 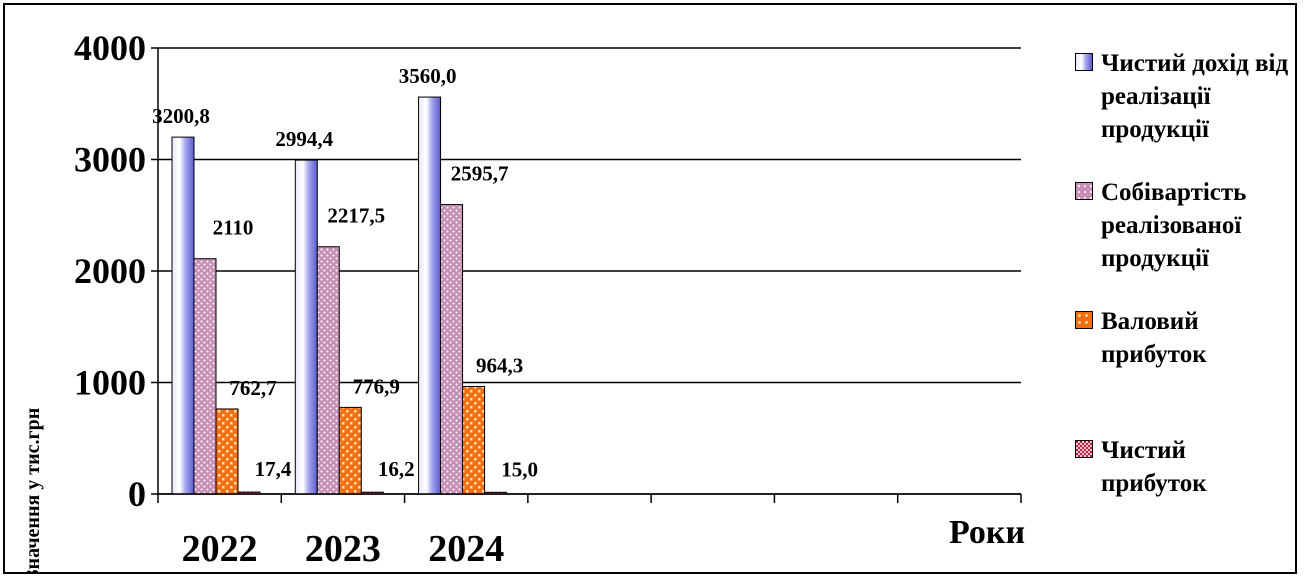 I want to click on bar-1-2023, so click(x=306, y=327).